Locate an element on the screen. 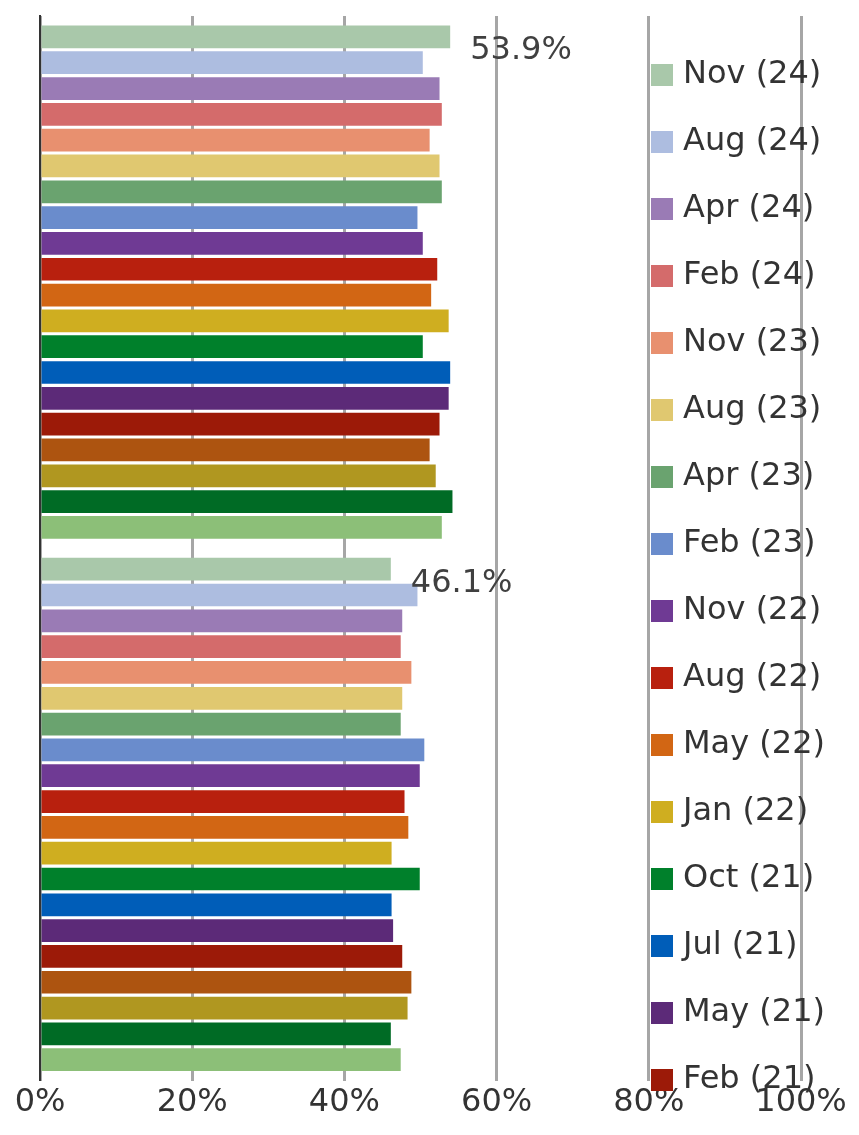 The image size is (859, 1135). data-label: 53.9% is located at coordinates (521, 48).